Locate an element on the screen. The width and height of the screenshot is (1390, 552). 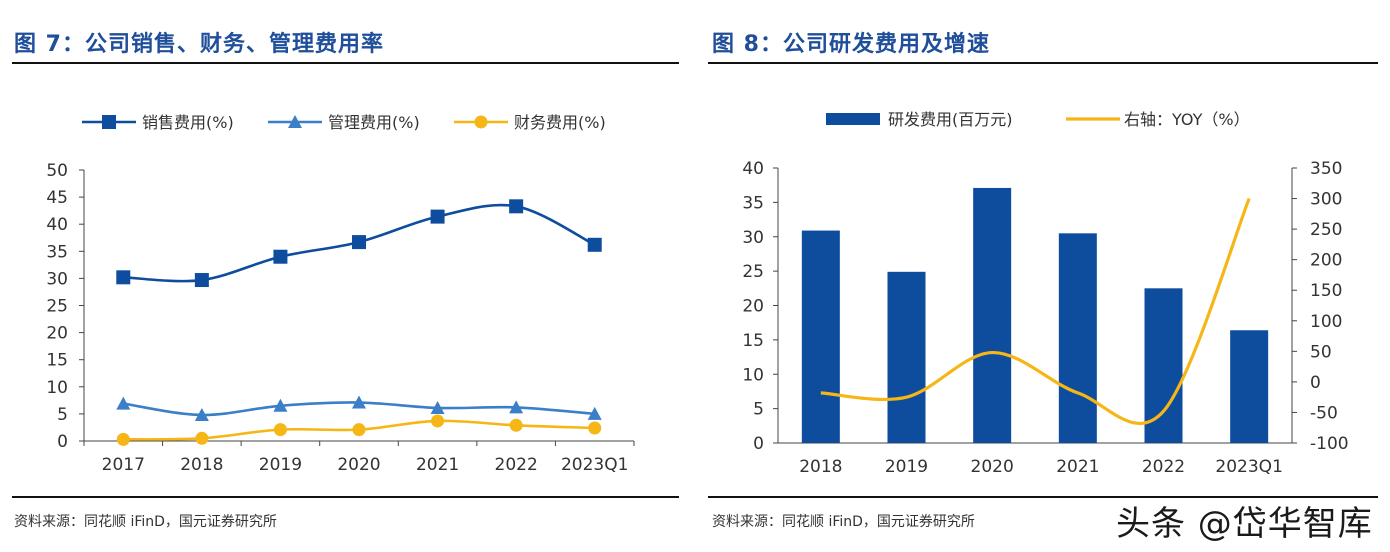
right-top-rule is located at coordinates (1043, 63).